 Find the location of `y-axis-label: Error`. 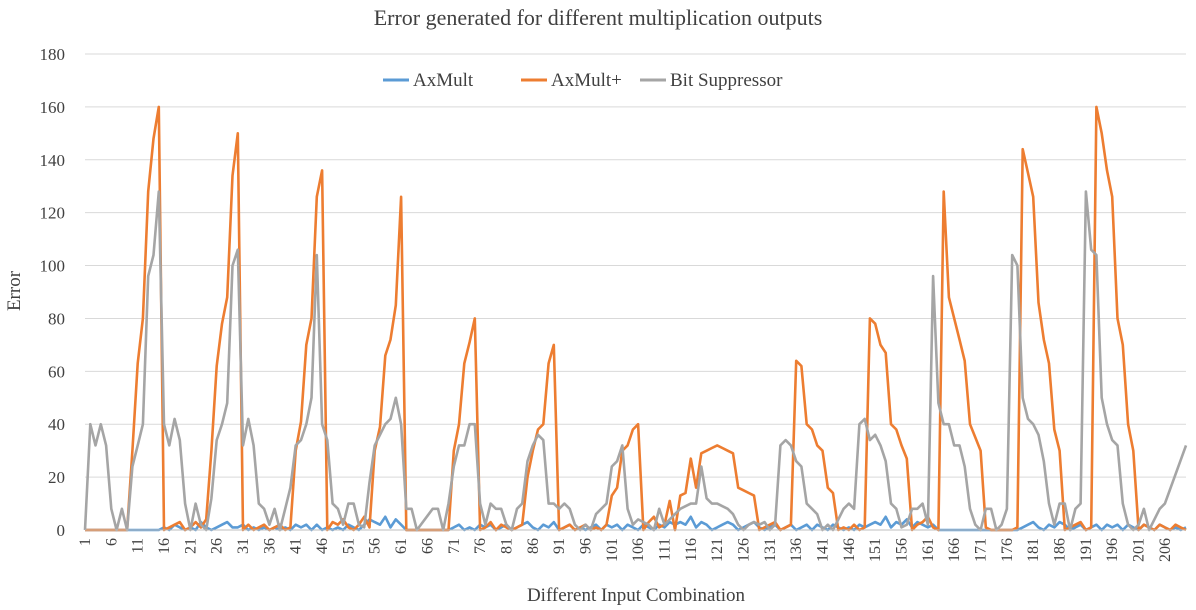

y-axis-label: Error is located at coordinates (14, 290).